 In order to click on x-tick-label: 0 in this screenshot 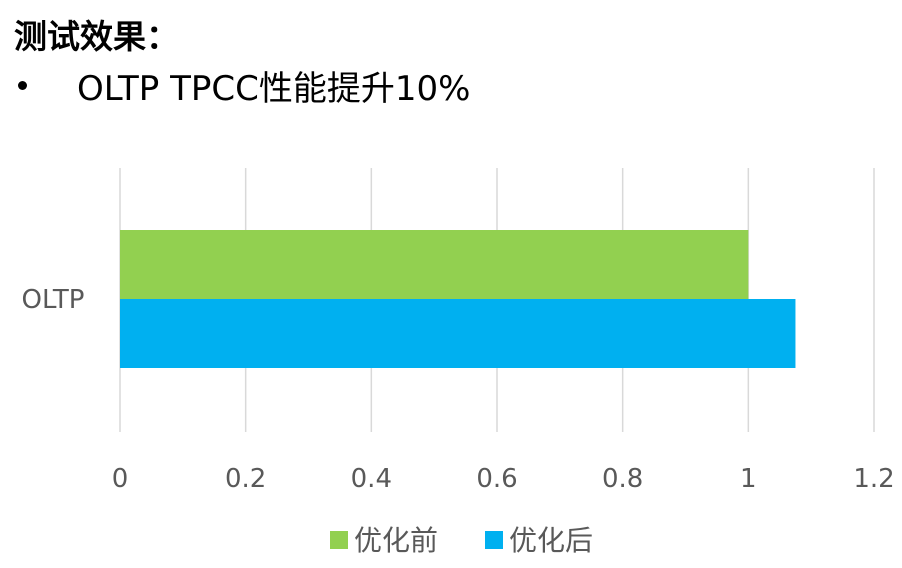, I will do `click(120, 479)`.